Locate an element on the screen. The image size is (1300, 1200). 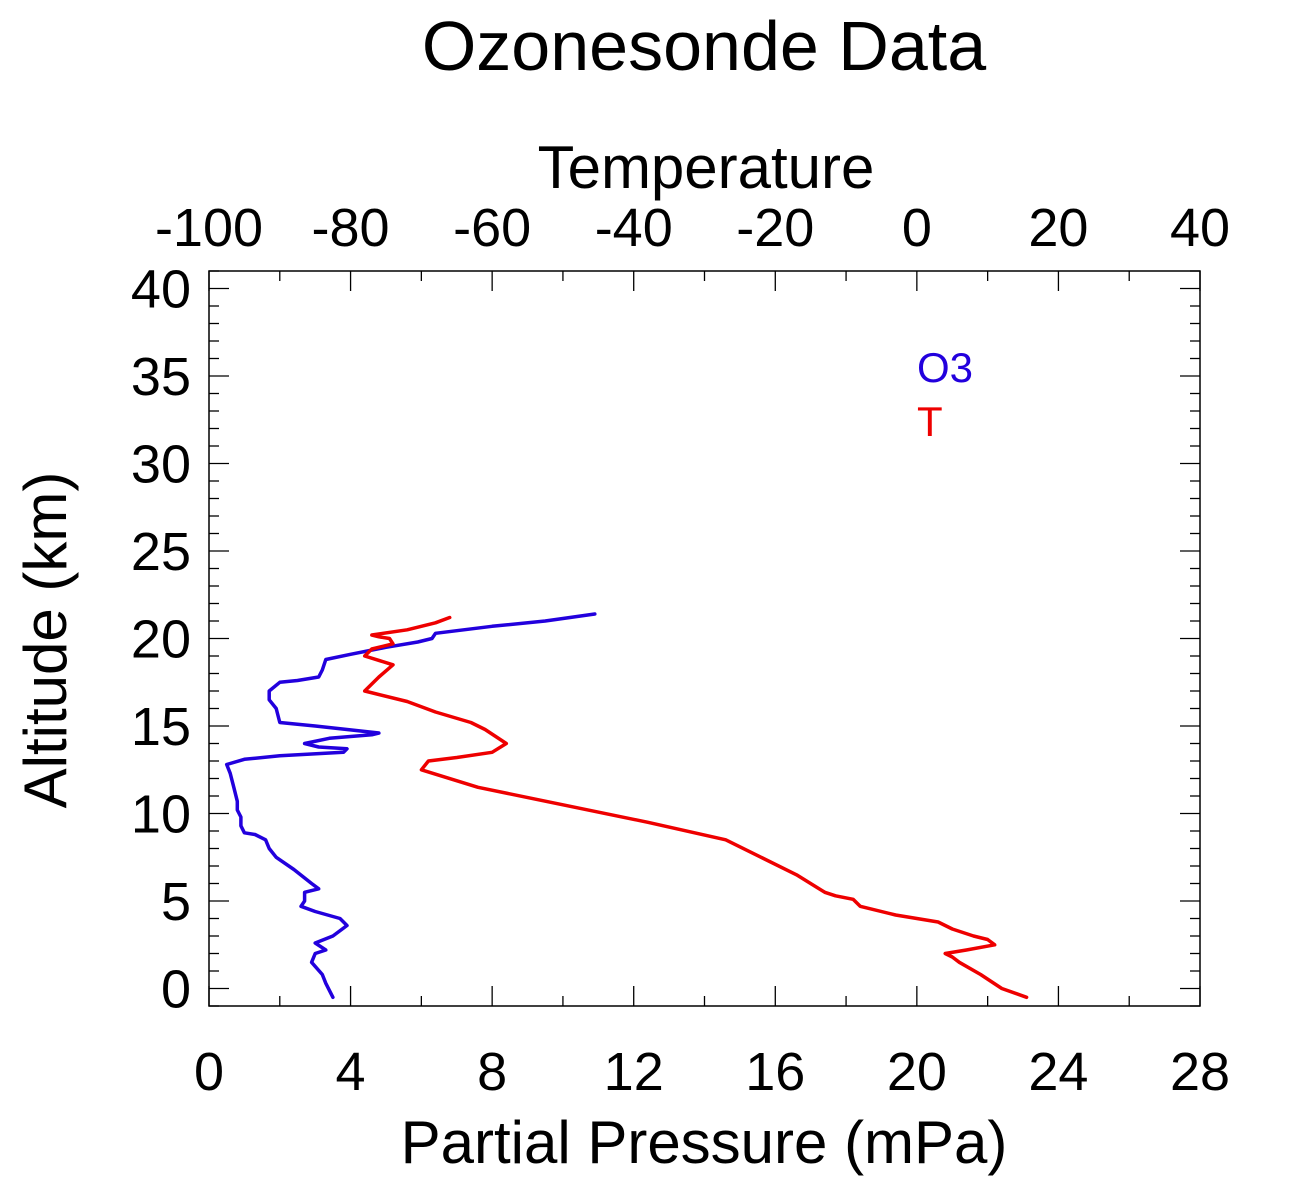
top-tick-label: -60 is located at coordinates (492, 228).